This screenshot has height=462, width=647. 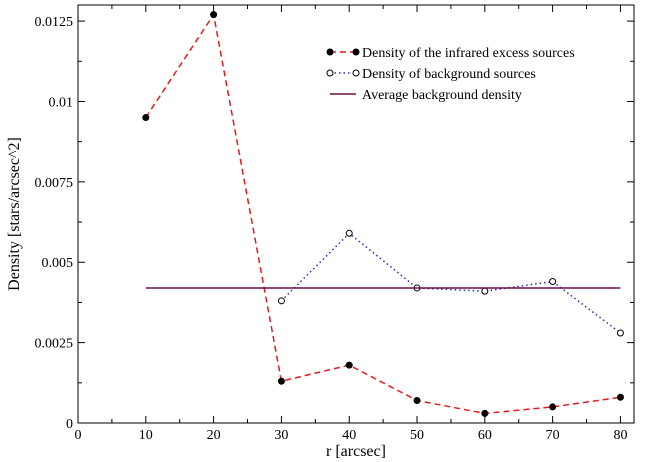 I want to click on x-tick-label-5: 50, so click(x=417, y=435).